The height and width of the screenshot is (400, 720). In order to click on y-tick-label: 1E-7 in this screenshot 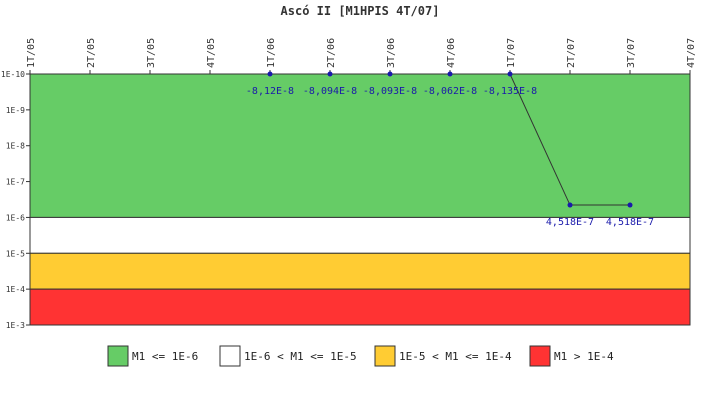, I will do `click(15, 182)`.